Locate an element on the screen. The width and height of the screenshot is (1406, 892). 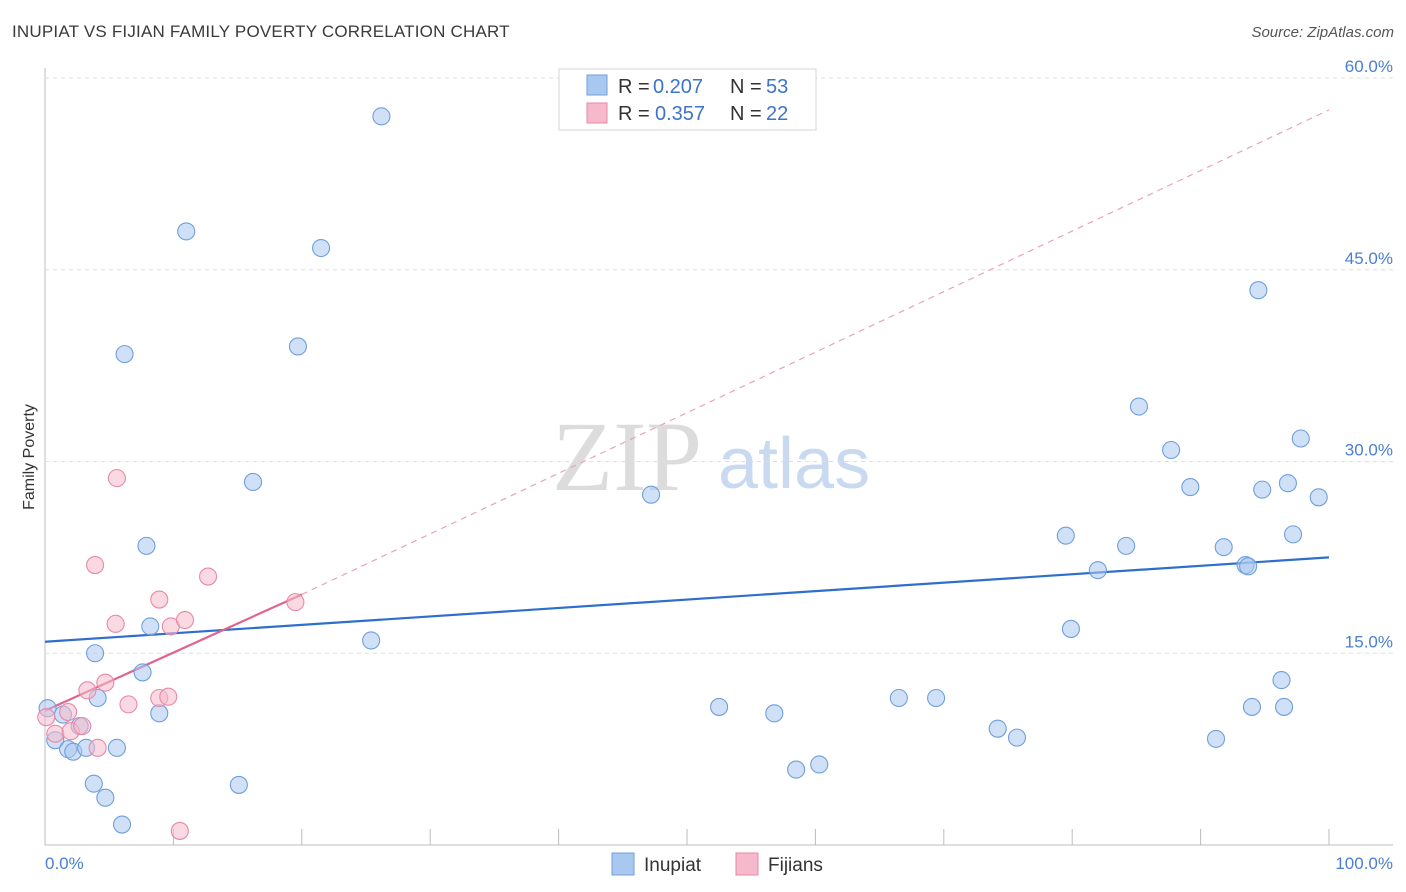
legend-box: R = 0.207 N = 53 R = 0.357 N = 22 is located at coordinates (687, 99).